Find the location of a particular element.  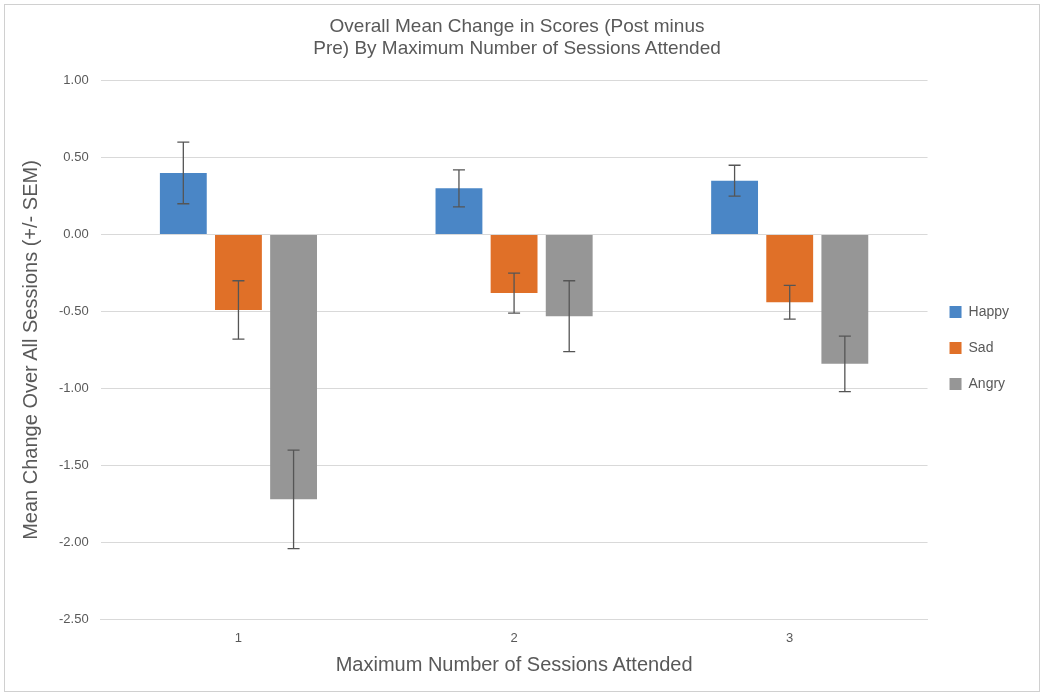

y-tick-label: 0.00 is located at coordinates (76, 234).